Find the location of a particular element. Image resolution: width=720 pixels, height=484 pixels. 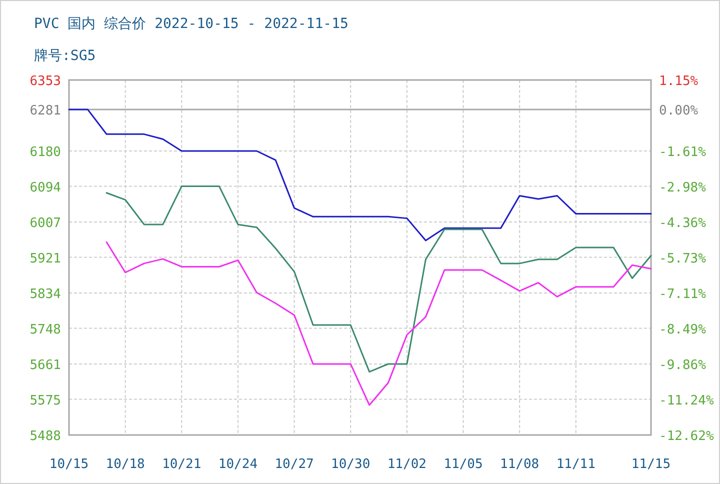

y-tick-label: 5661 is located at coordinates (45, 365).